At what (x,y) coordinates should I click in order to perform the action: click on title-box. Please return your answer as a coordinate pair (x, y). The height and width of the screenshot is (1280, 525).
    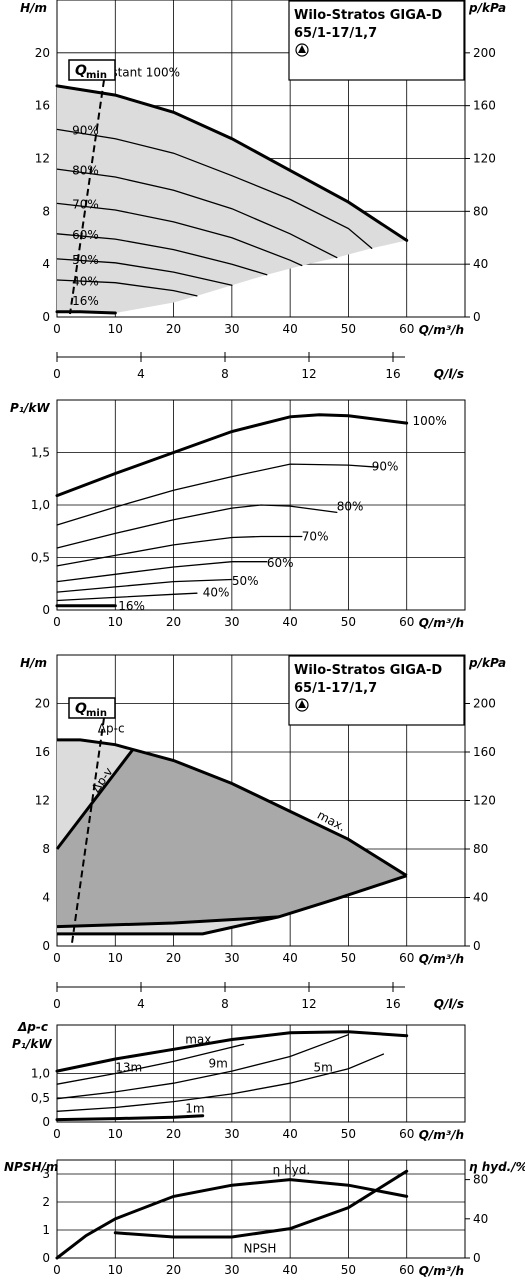
    Looking at the image, I should click on (376, 690).